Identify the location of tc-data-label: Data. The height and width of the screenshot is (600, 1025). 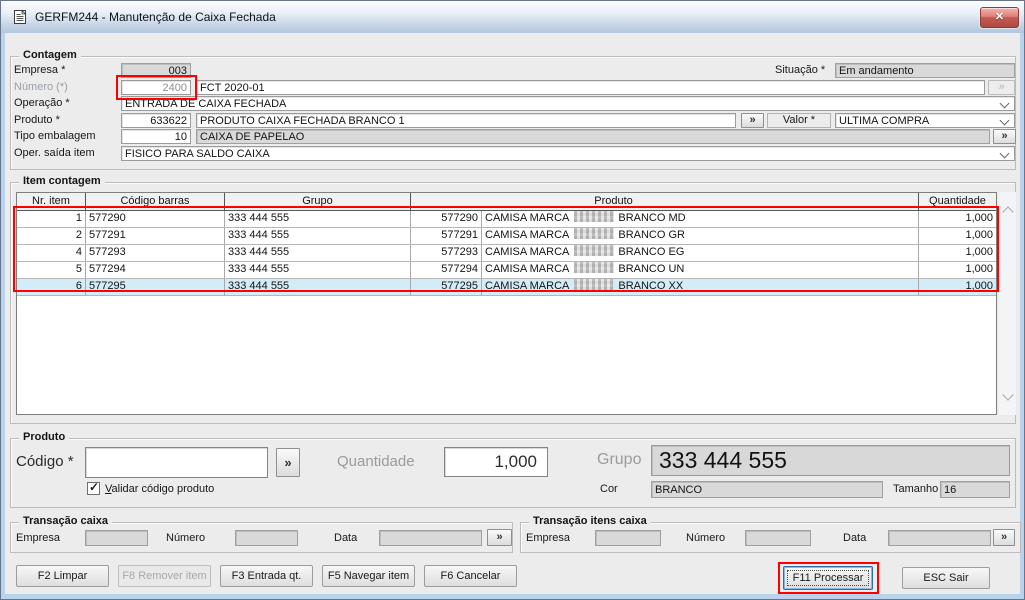
(346, 538).